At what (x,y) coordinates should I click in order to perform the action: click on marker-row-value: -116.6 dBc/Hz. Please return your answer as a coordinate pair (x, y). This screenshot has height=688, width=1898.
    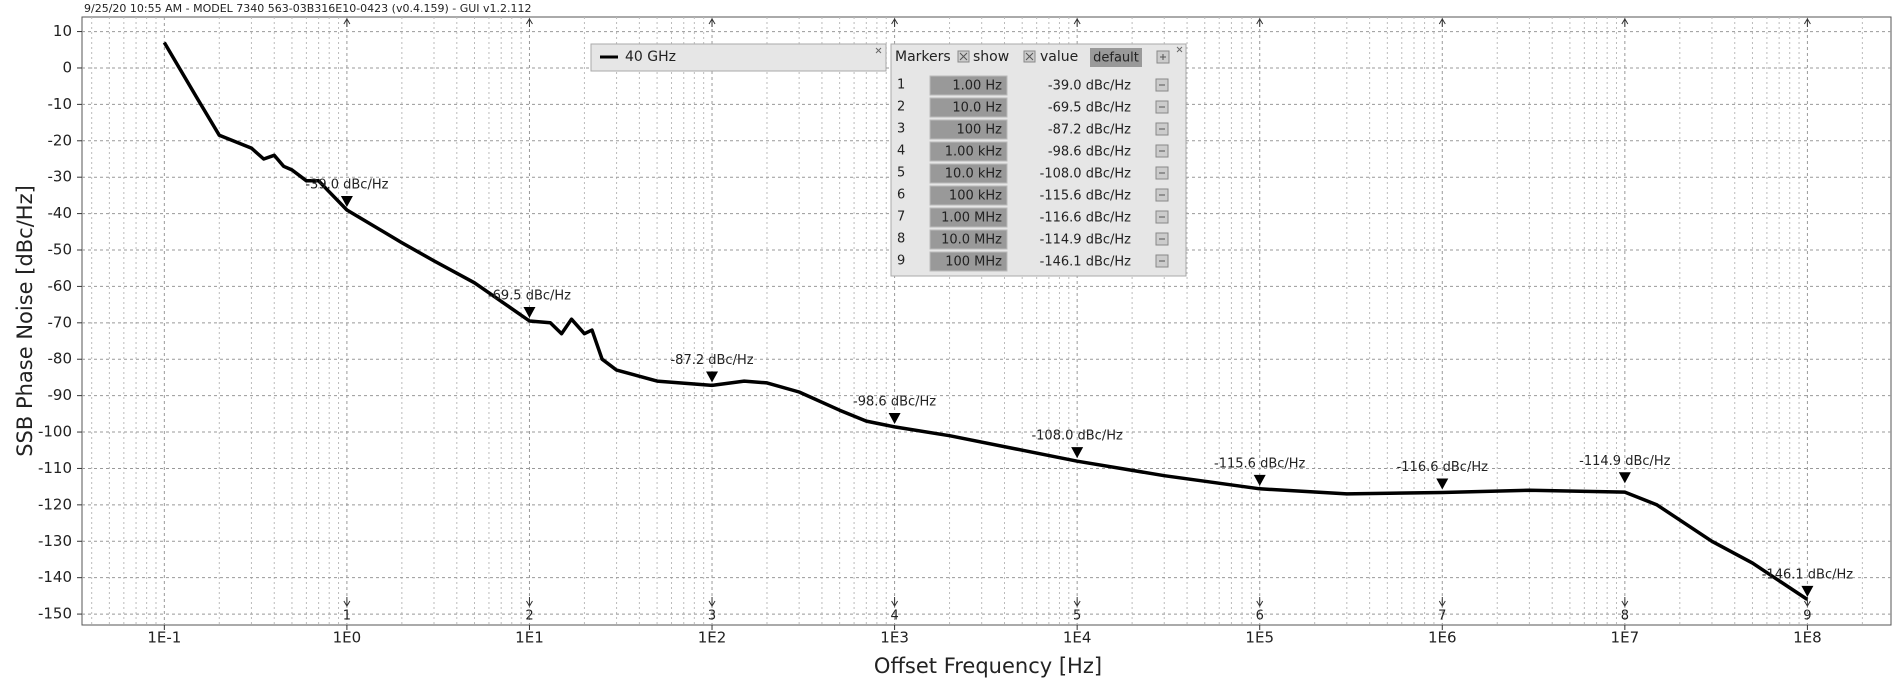
    Looking at the image, I should click on (1086, 218).